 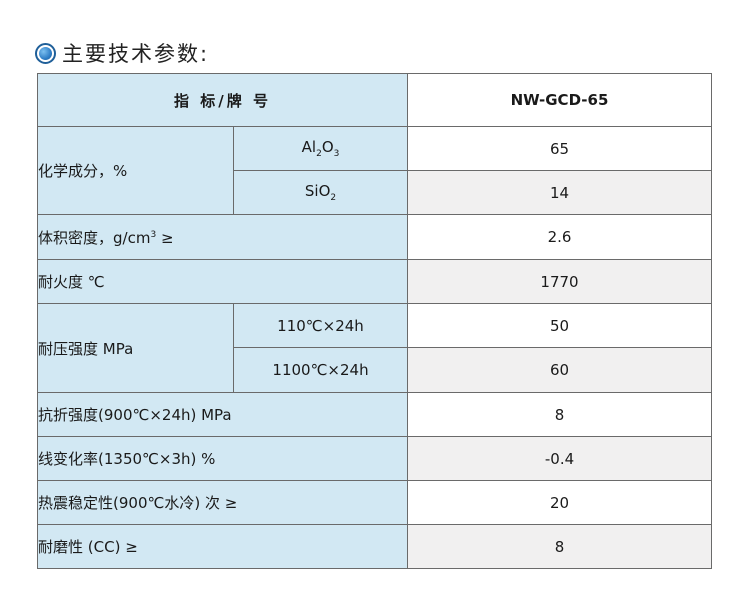 What do you see at coordinates (559, 148) in the screenshot?
I see `al2o3-value: 65` at bounding box center [559, 148].